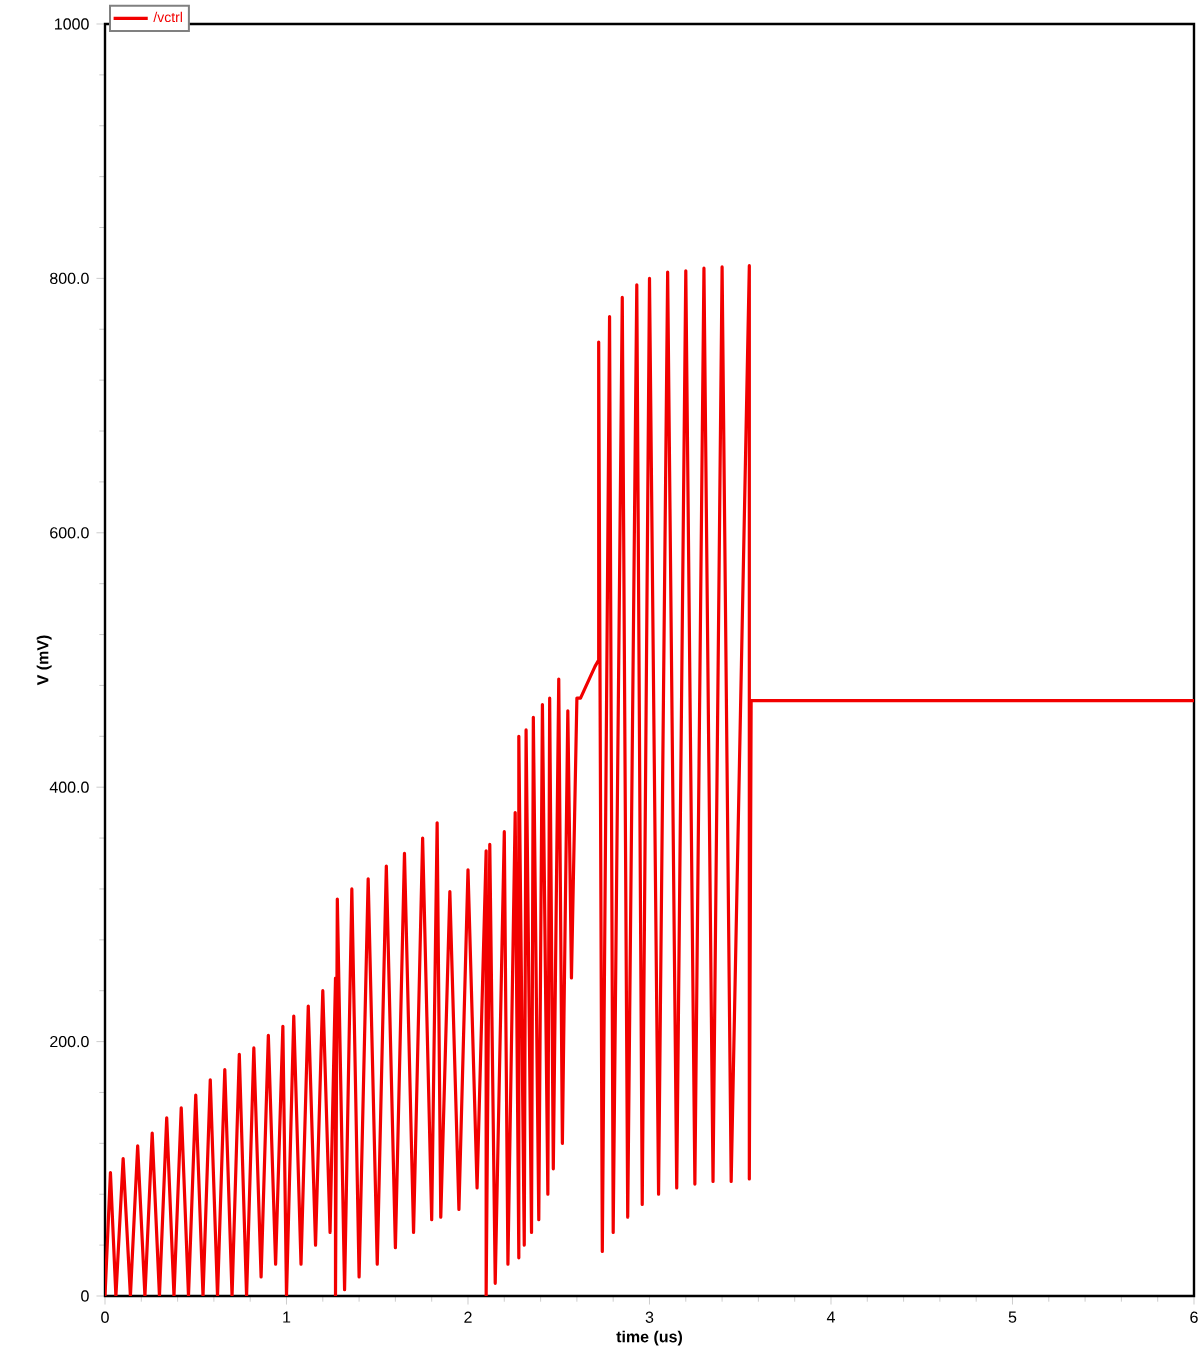 This screenshot has width=1202, height=1364. What do you see at coordinates (649, 1338) in the screenshot?
I see `x-axis-title: time (us)` at bounding box center [649, 1338].